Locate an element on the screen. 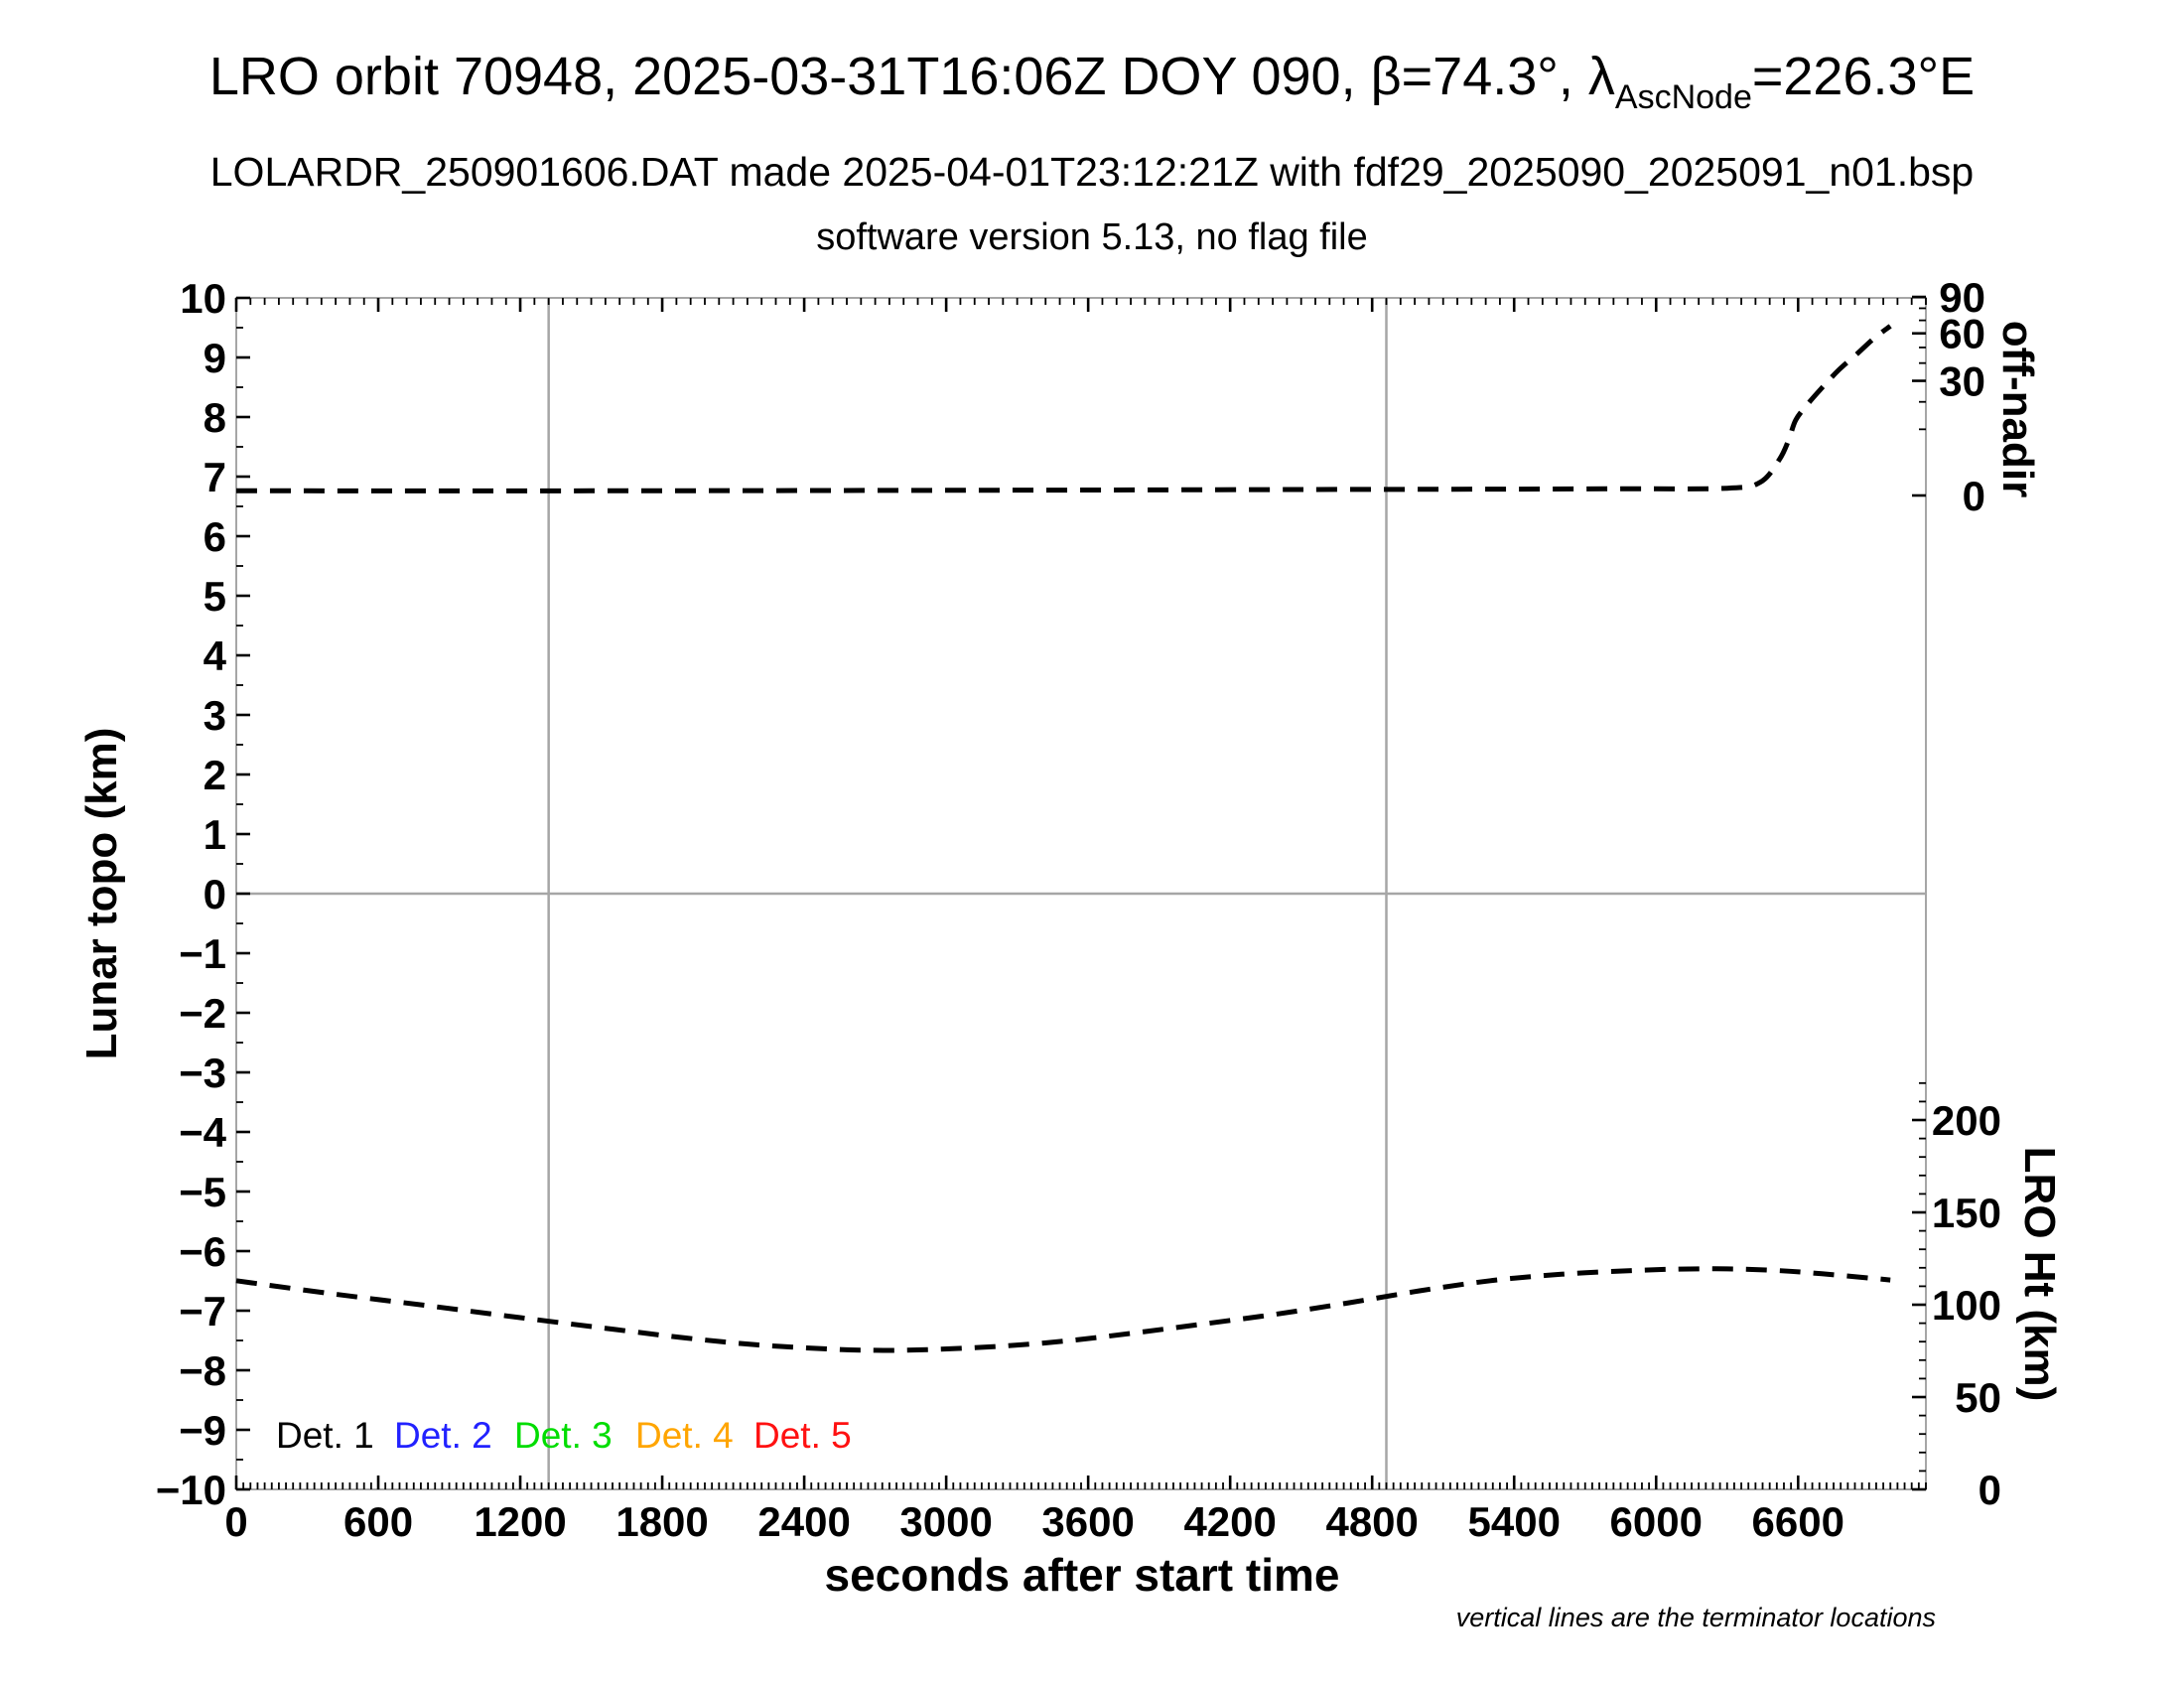  y-left-tick-label: −1 is located at coordinates (202, 953).